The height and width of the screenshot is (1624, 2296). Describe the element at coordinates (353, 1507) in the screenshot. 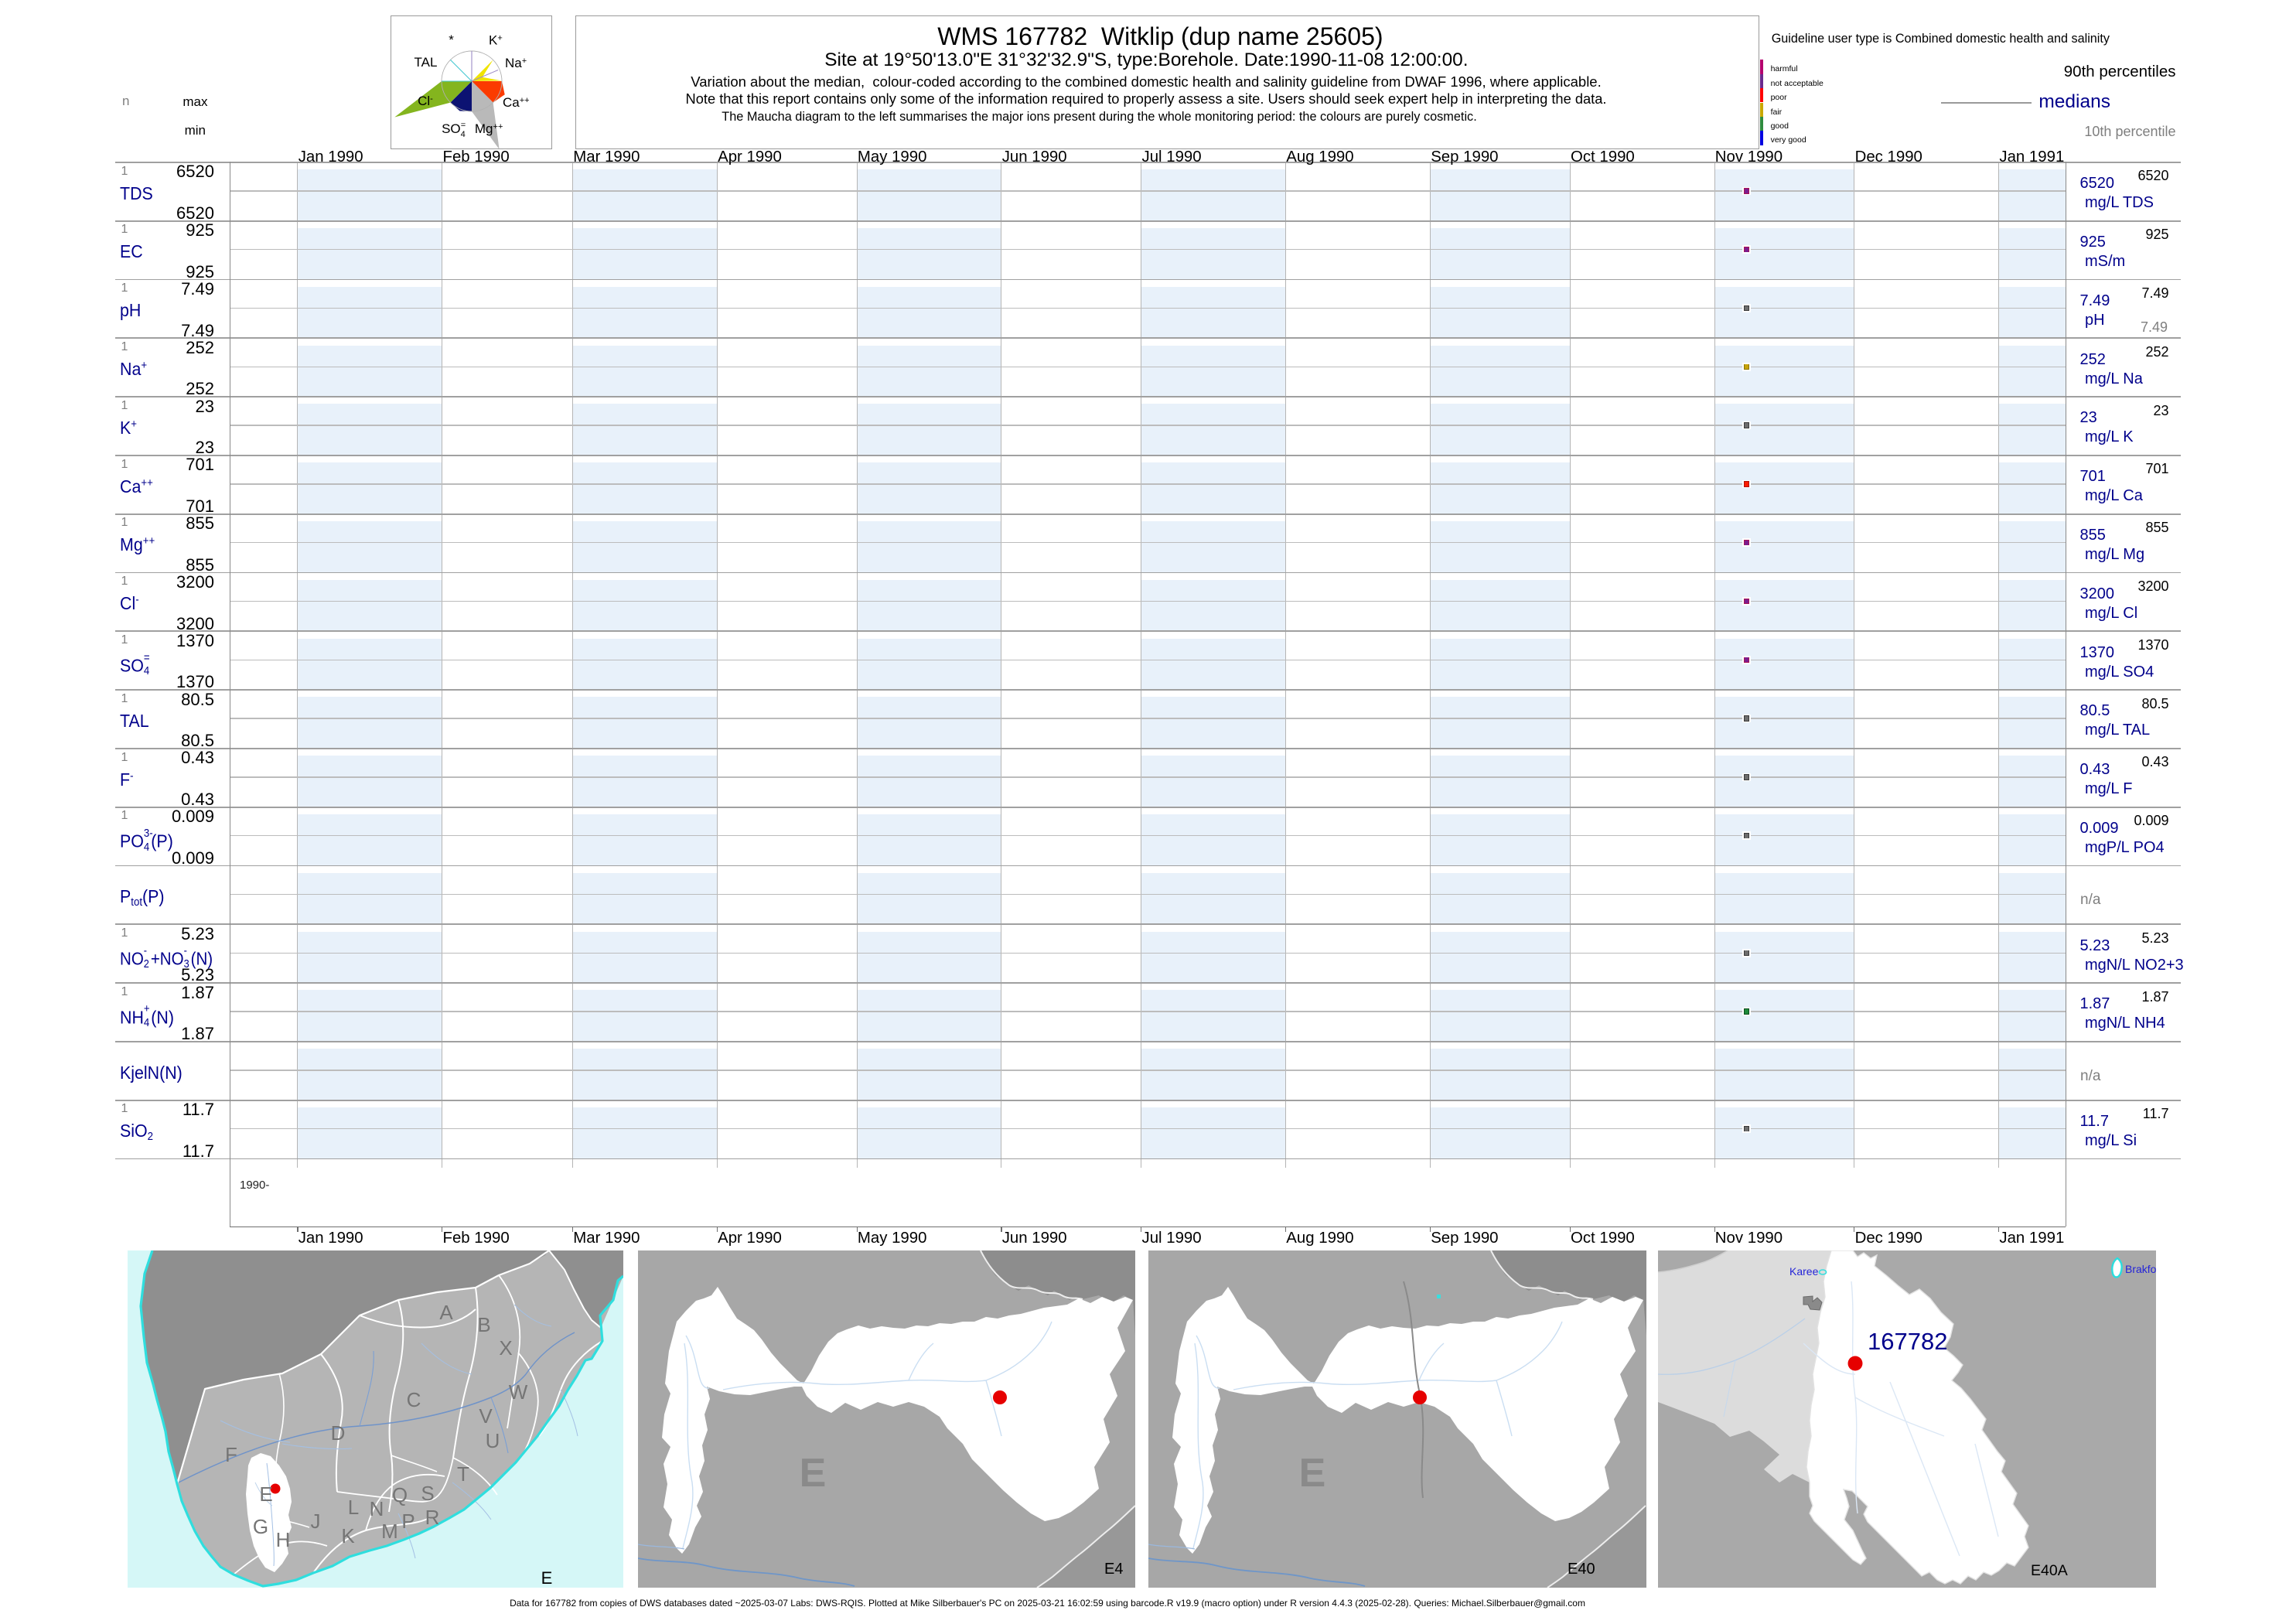

I see `svg-text: L` at that location.